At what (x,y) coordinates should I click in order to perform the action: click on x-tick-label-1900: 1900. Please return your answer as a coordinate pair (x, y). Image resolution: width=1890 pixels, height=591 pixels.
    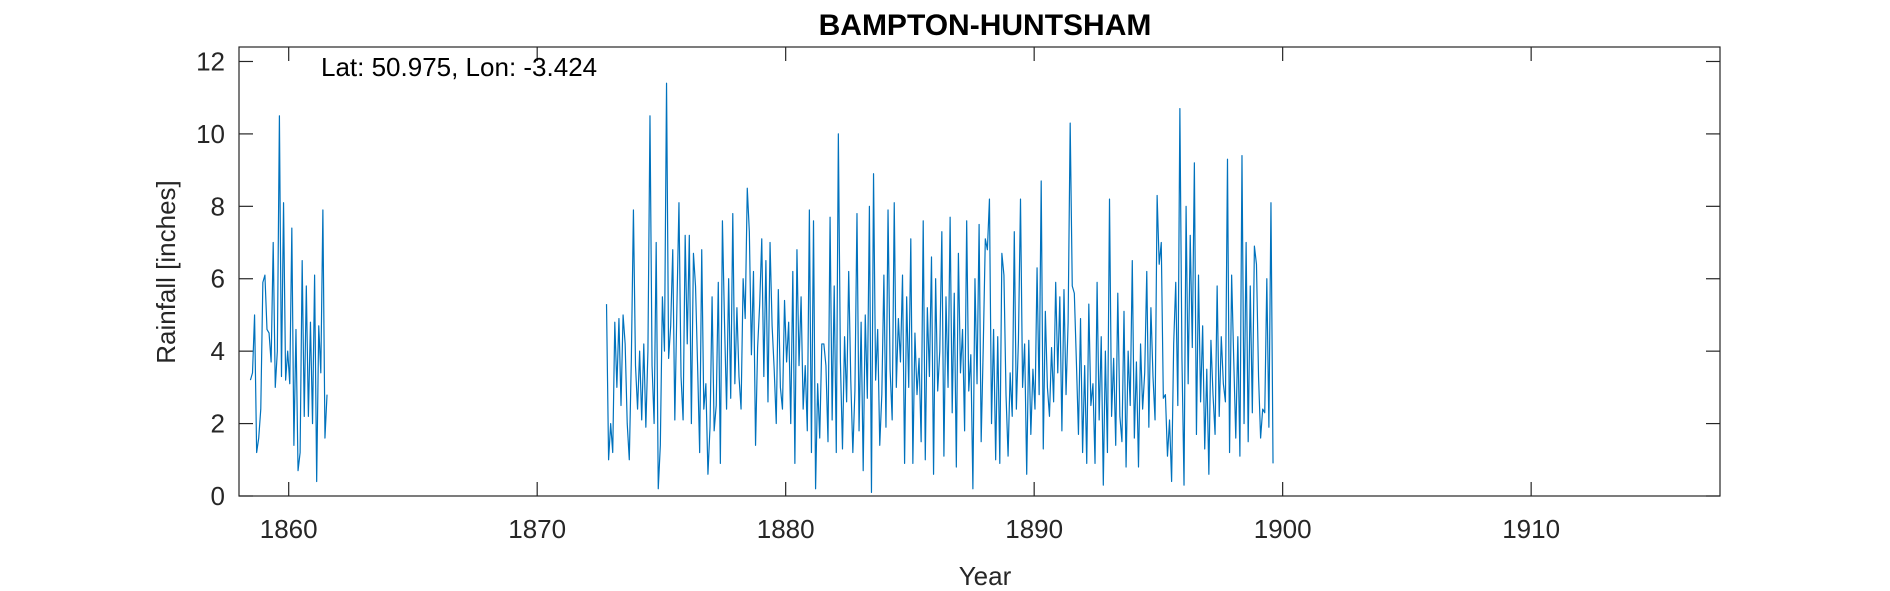
    Looking at the image, I should click on (1283, 529).